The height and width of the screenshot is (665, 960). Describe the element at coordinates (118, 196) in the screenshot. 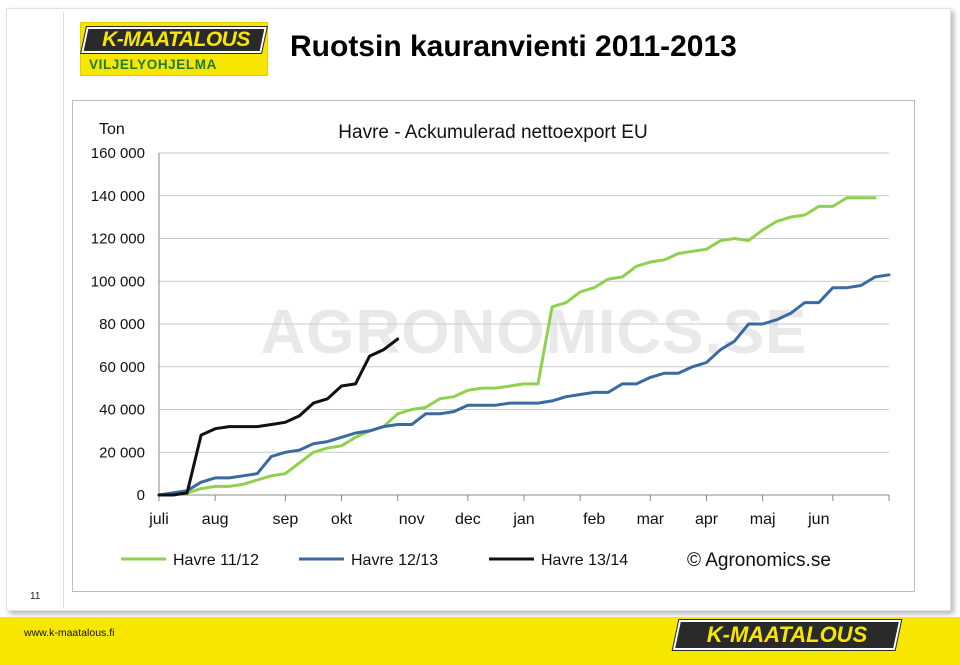

I see `y-tick-label: 140 000` at that location.